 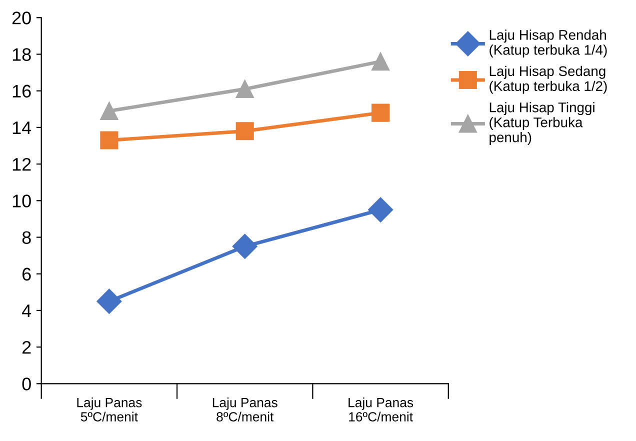 What do you see at coordinates (21, 164) in the screenshot?
I see `y-tick-label: 12` at bounding box center [21, 164].